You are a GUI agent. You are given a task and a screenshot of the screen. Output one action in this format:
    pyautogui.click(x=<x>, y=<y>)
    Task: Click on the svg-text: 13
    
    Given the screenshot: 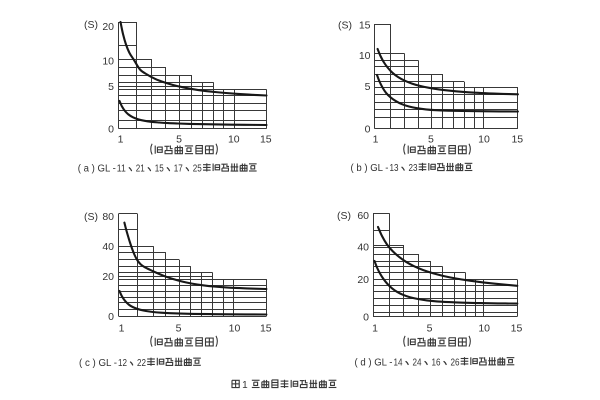 What is the action you would take?
    pyautogui.click(x=394, y=168)
    